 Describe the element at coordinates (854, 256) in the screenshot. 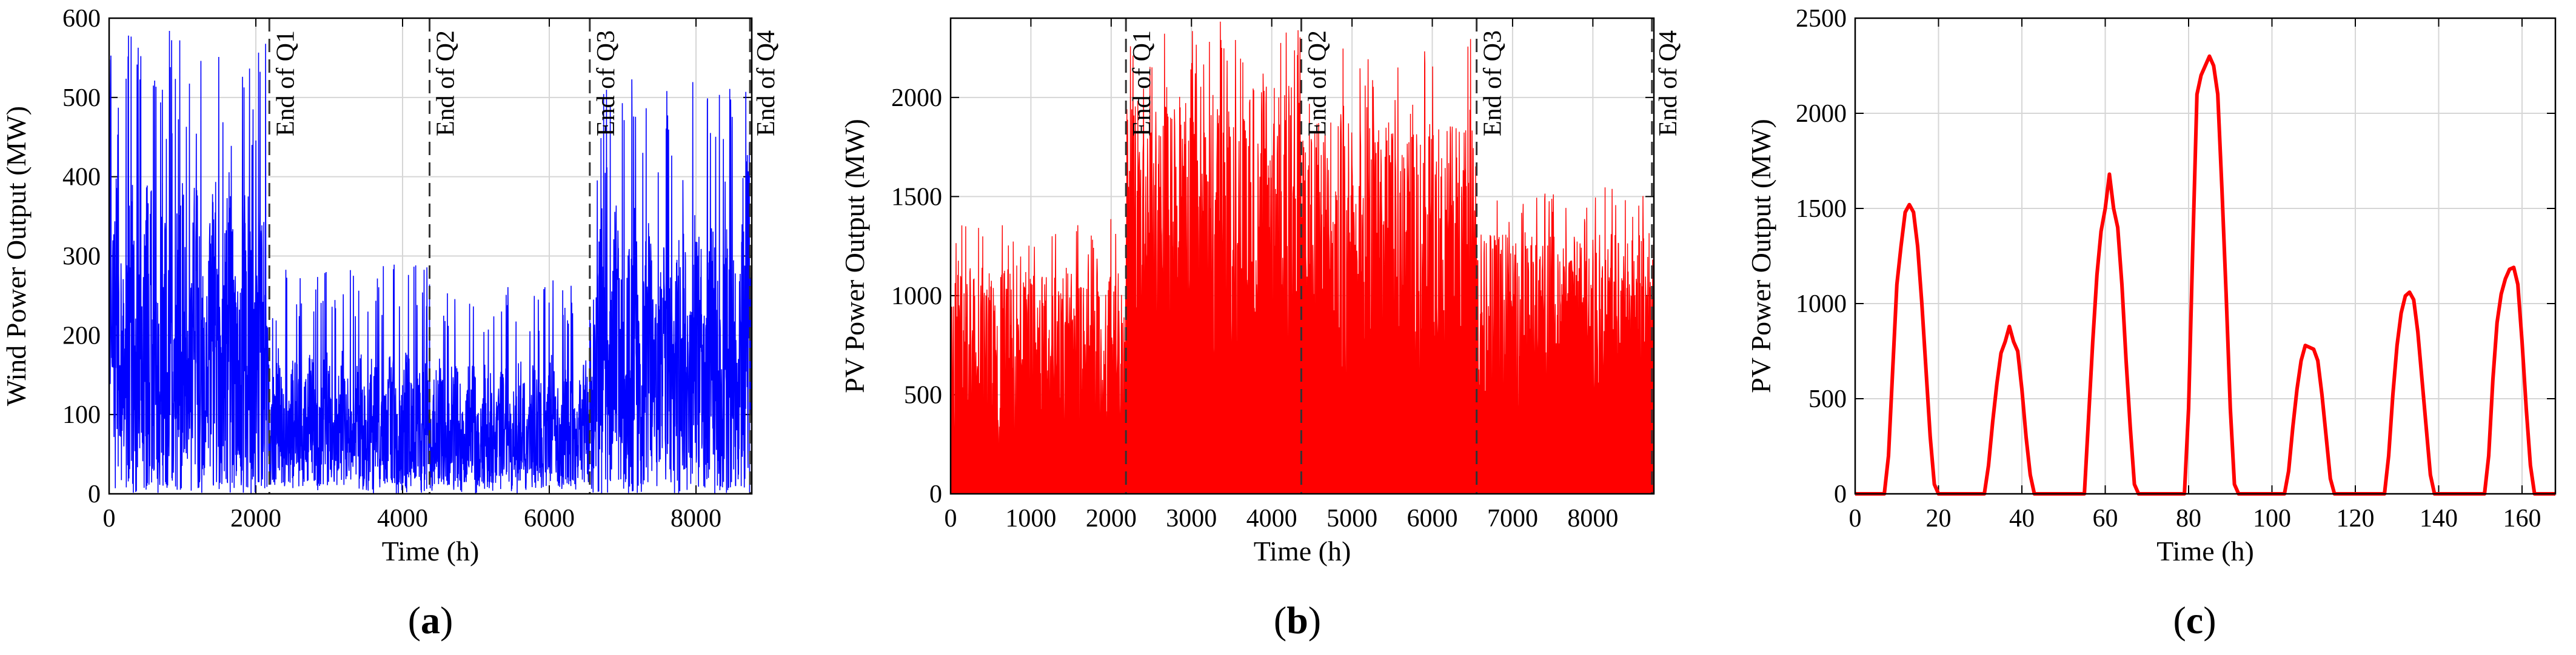

I see `y-axis-label-b: PV Power Output (MW)` at that location.